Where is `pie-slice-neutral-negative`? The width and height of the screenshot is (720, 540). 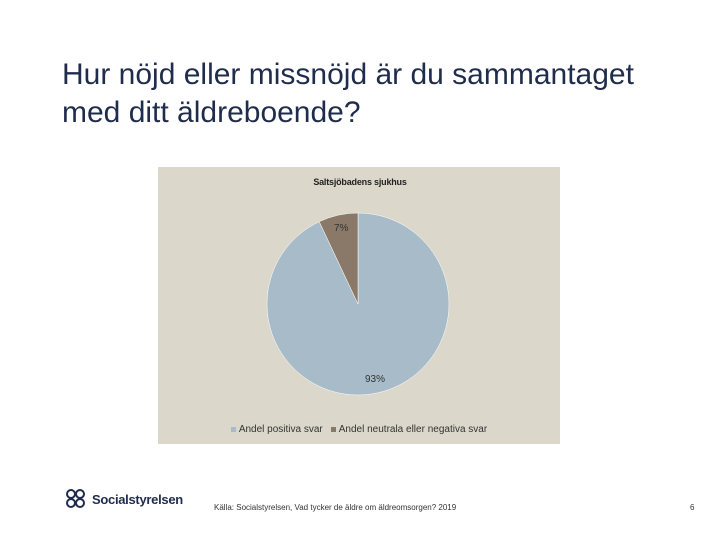
pie-slice-neutral-negative is located at coordinates (338, 258).